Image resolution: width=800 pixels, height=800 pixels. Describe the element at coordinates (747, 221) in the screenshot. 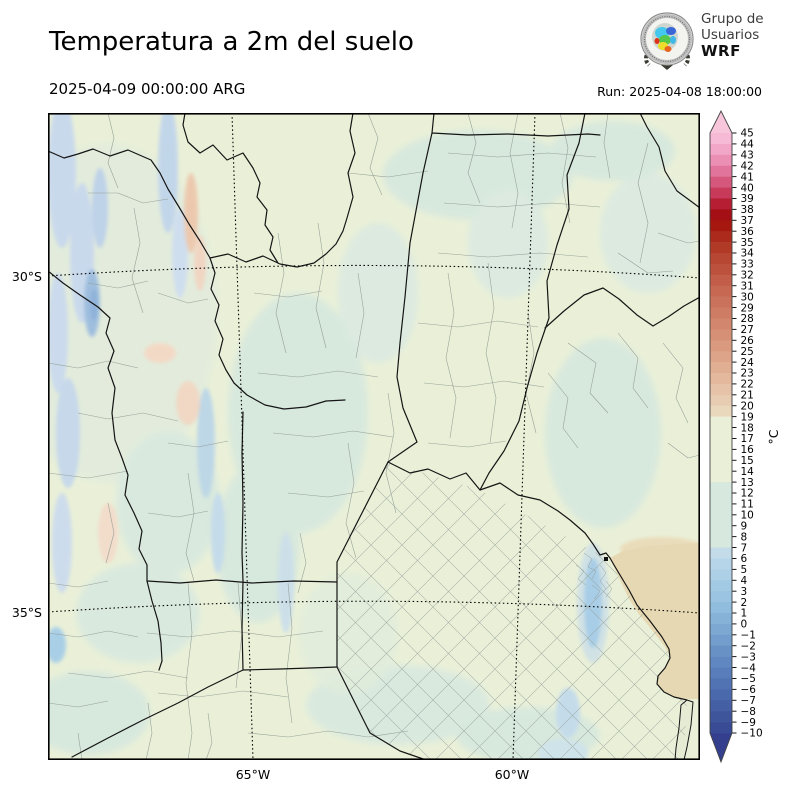

I see `colorbar-tick-label: 37` at that location.